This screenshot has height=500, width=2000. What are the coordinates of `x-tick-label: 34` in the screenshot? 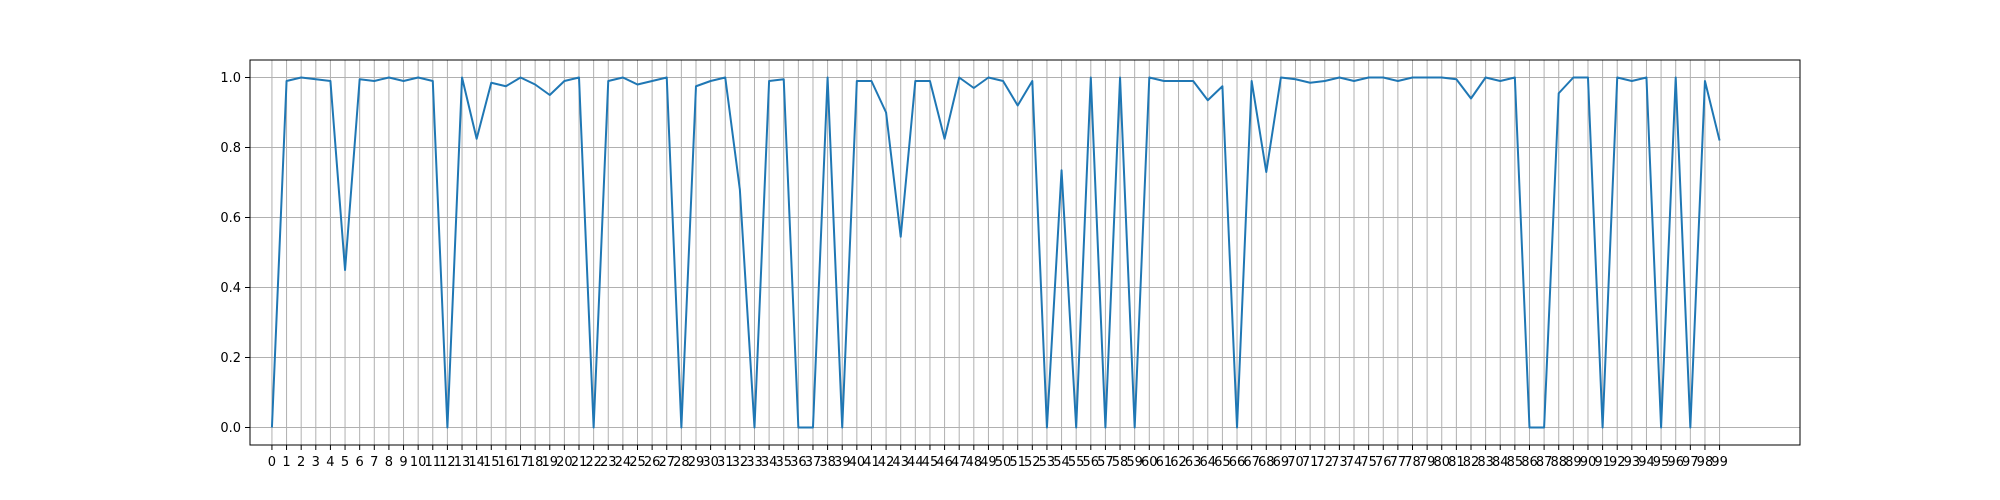 It's located at (769, 462).